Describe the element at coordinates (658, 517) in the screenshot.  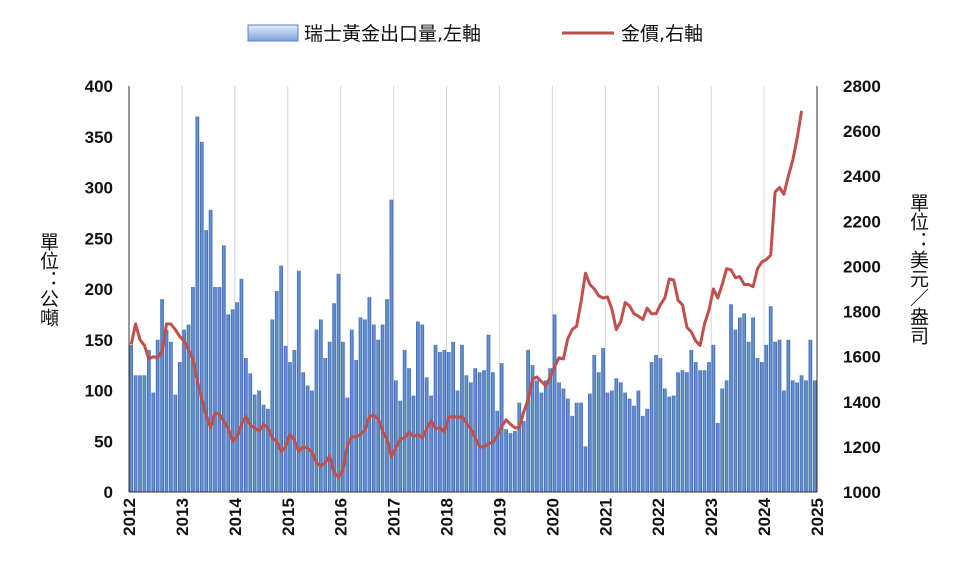
I see `x-tick-label: 2022` at that location.